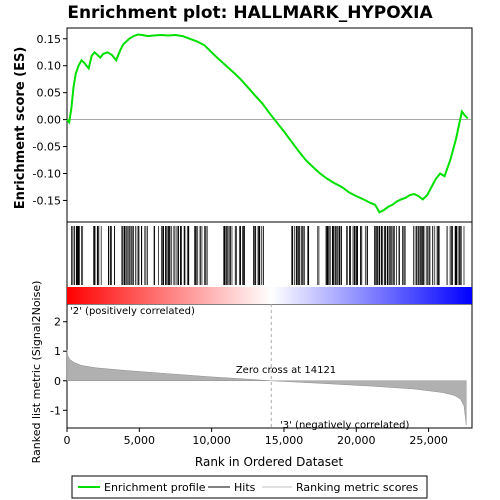 The height and width of the screenshot is (500, 500). Describe the element at coordinates (55, 410) in the screenshot. I see `metric-ytick-label: -1` at that location.